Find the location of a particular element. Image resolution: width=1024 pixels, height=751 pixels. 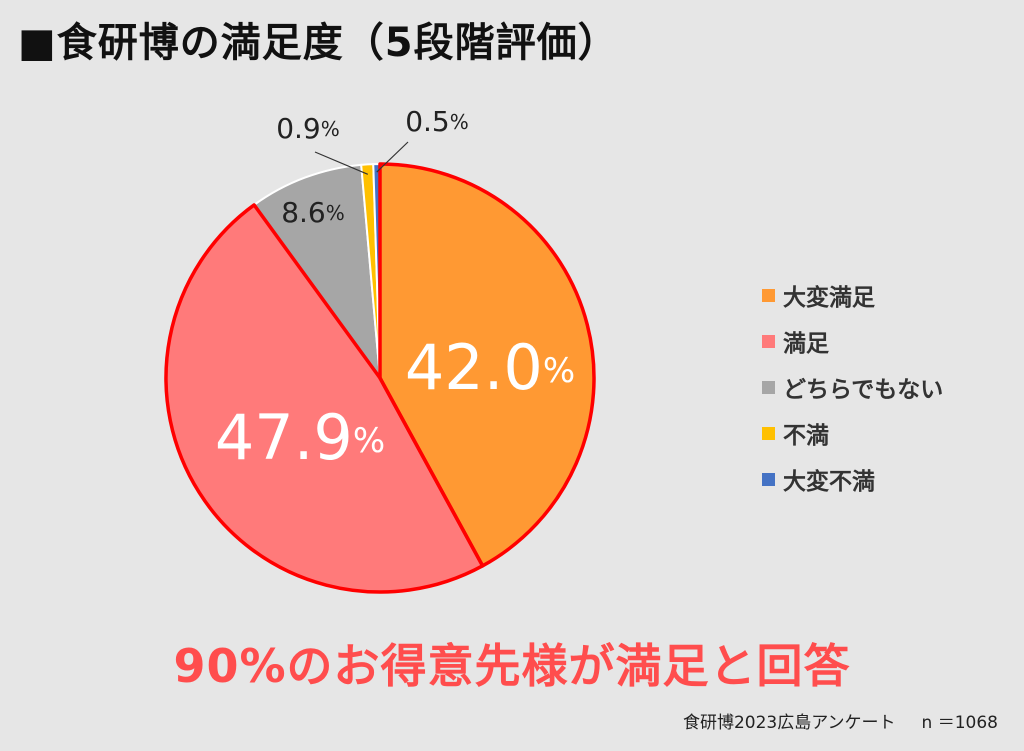

legend-item-0: 大変満足 is located at coordinates (852, 295).